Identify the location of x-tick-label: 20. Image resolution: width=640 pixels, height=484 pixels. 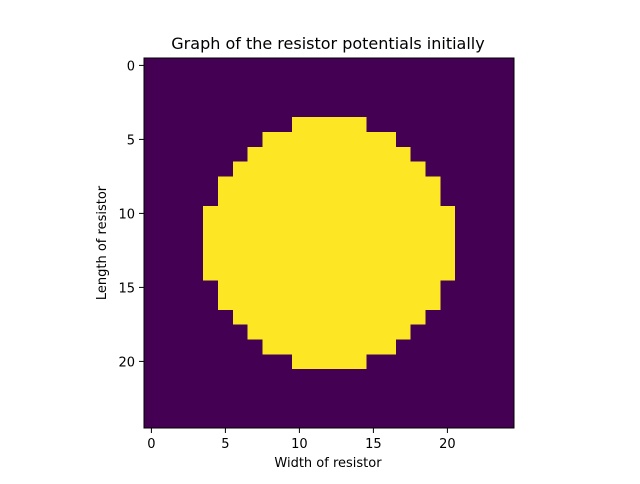
(447, 444).